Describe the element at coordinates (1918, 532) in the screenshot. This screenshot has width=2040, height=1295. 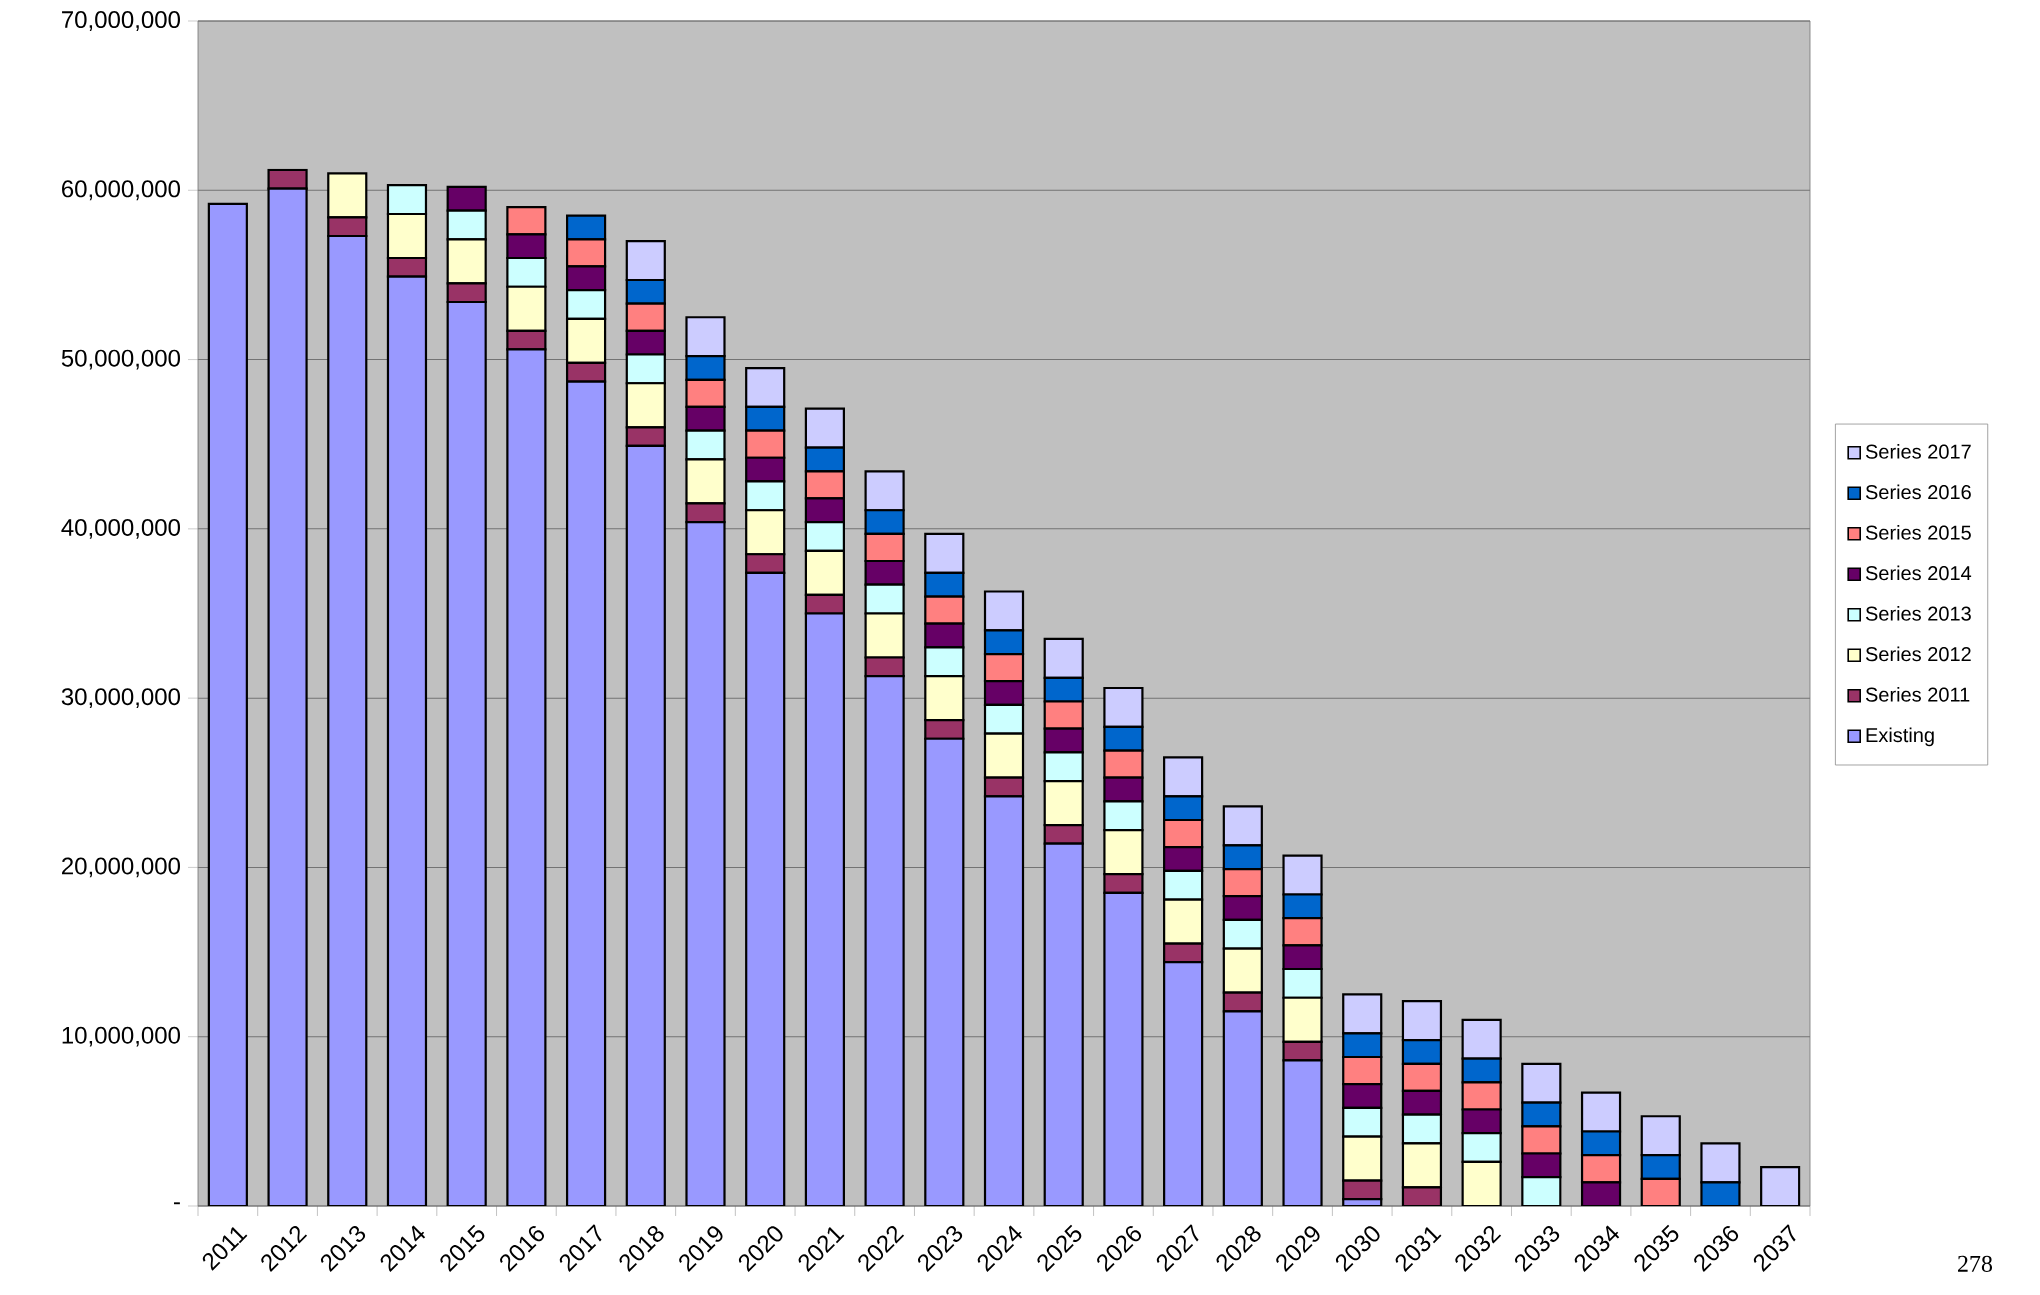
I see `legend-label: Series 2015` at that location.